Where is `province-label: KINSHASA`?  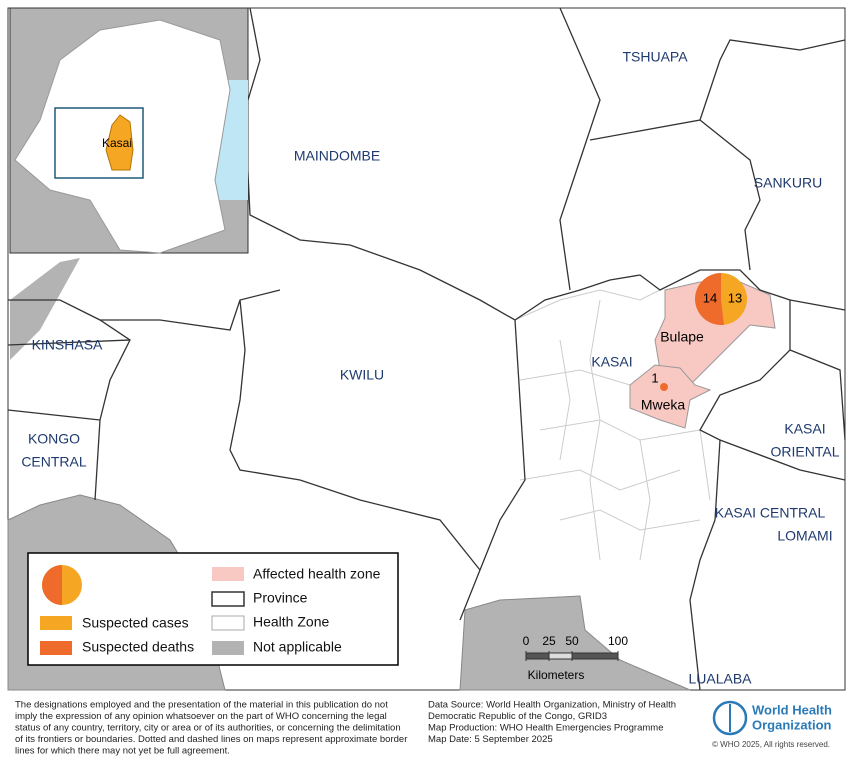 province-label: KINSHASA is located at coordinates (67, 345).